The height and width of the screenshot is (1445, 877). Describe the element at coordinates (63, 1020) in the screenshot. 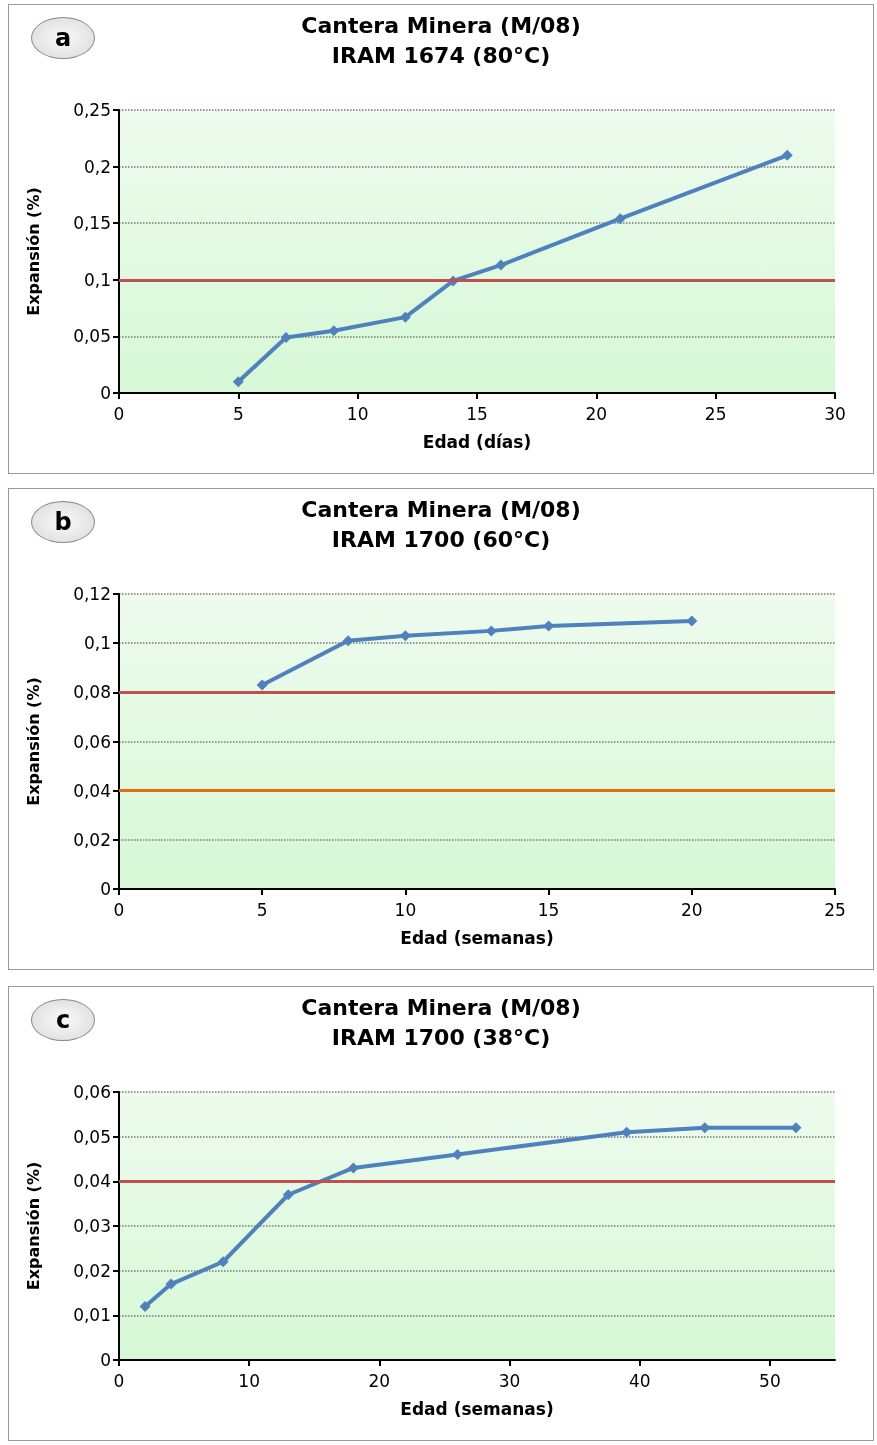

I see `oval-badge: c` at that location.